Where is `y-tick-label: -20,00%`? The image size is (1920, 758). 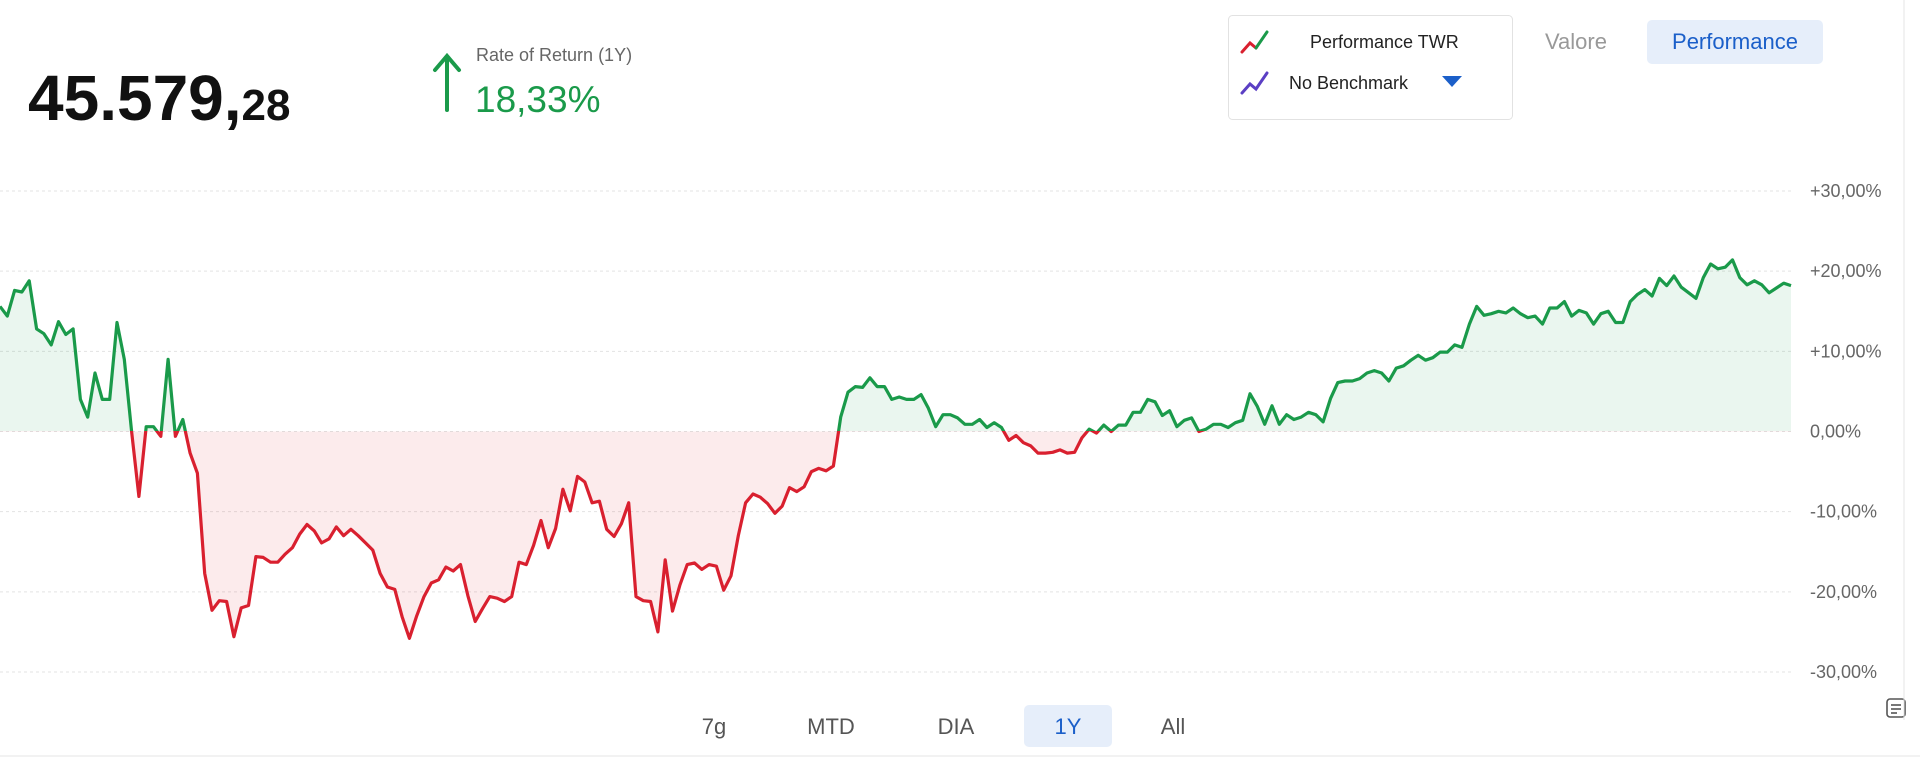
y-tick-label: -20,00% is located at coordinates (1843, 592).